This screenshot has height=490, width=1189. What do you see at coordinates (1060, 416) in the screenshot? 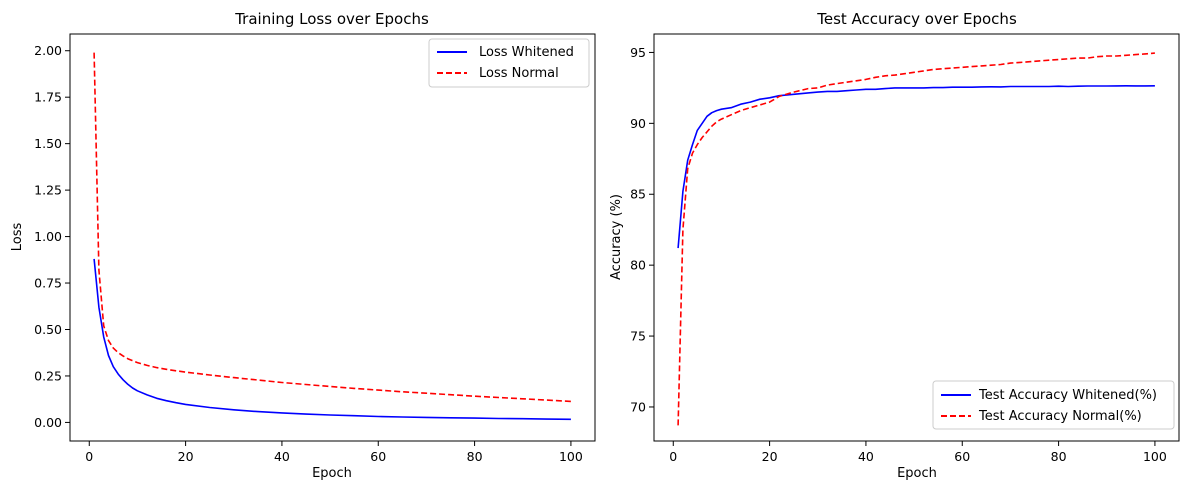
I see `legend-label-accuracy-normal: Test Accuracy Normal(%)` at bounding box center [1060, 416].